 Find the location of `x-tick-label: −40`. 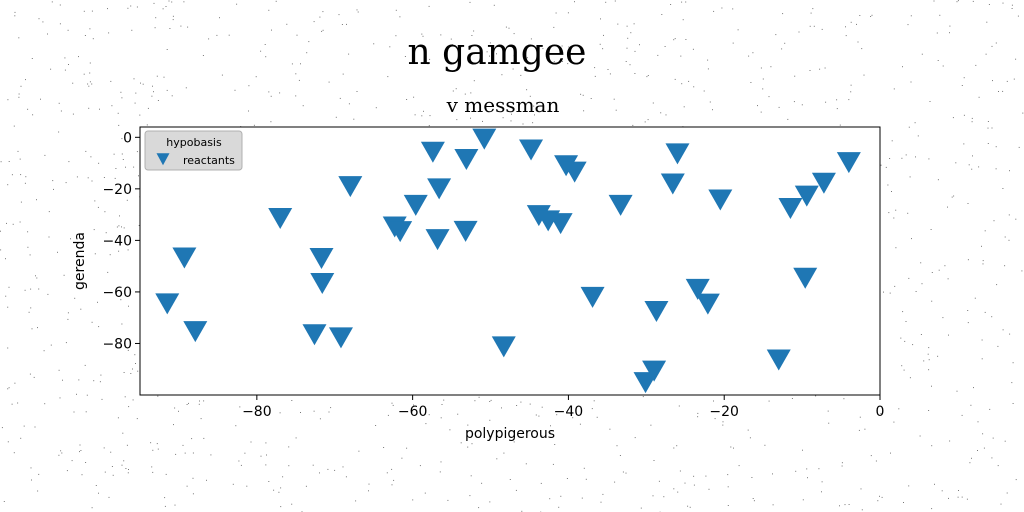

x-tick-label: −40 is located at coordinates (569, 412).